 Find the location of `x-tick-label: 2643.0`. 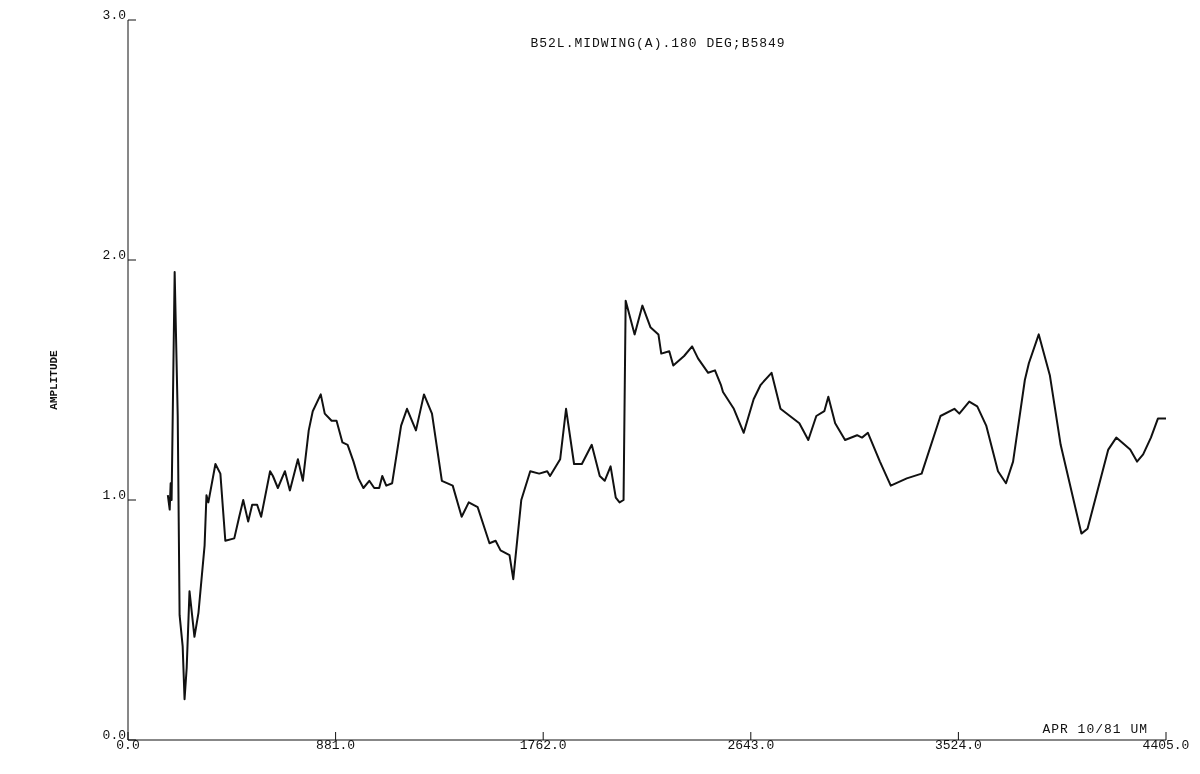

x-tick-label: 2643.0 is located at coordinates (751, 746).